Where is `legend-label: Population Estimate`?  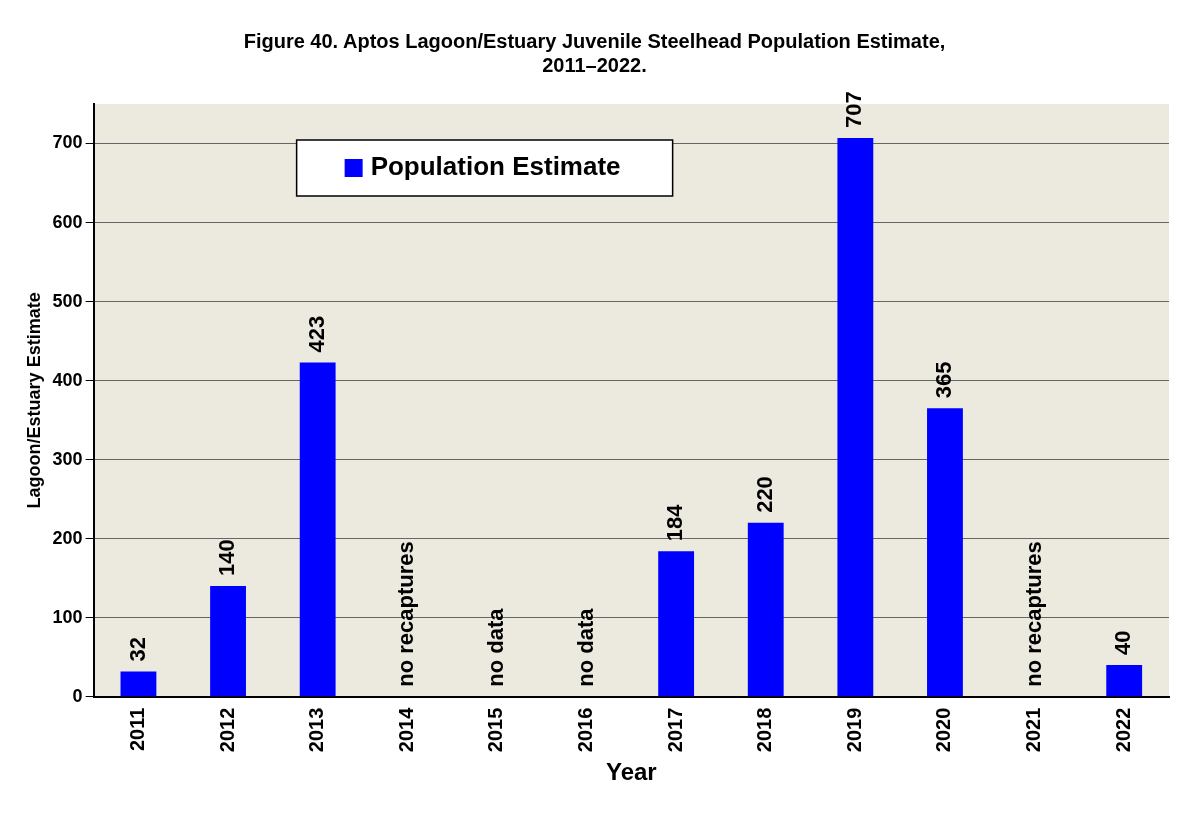 legend-label: Population Estimate is located at coordinates (495, 166).